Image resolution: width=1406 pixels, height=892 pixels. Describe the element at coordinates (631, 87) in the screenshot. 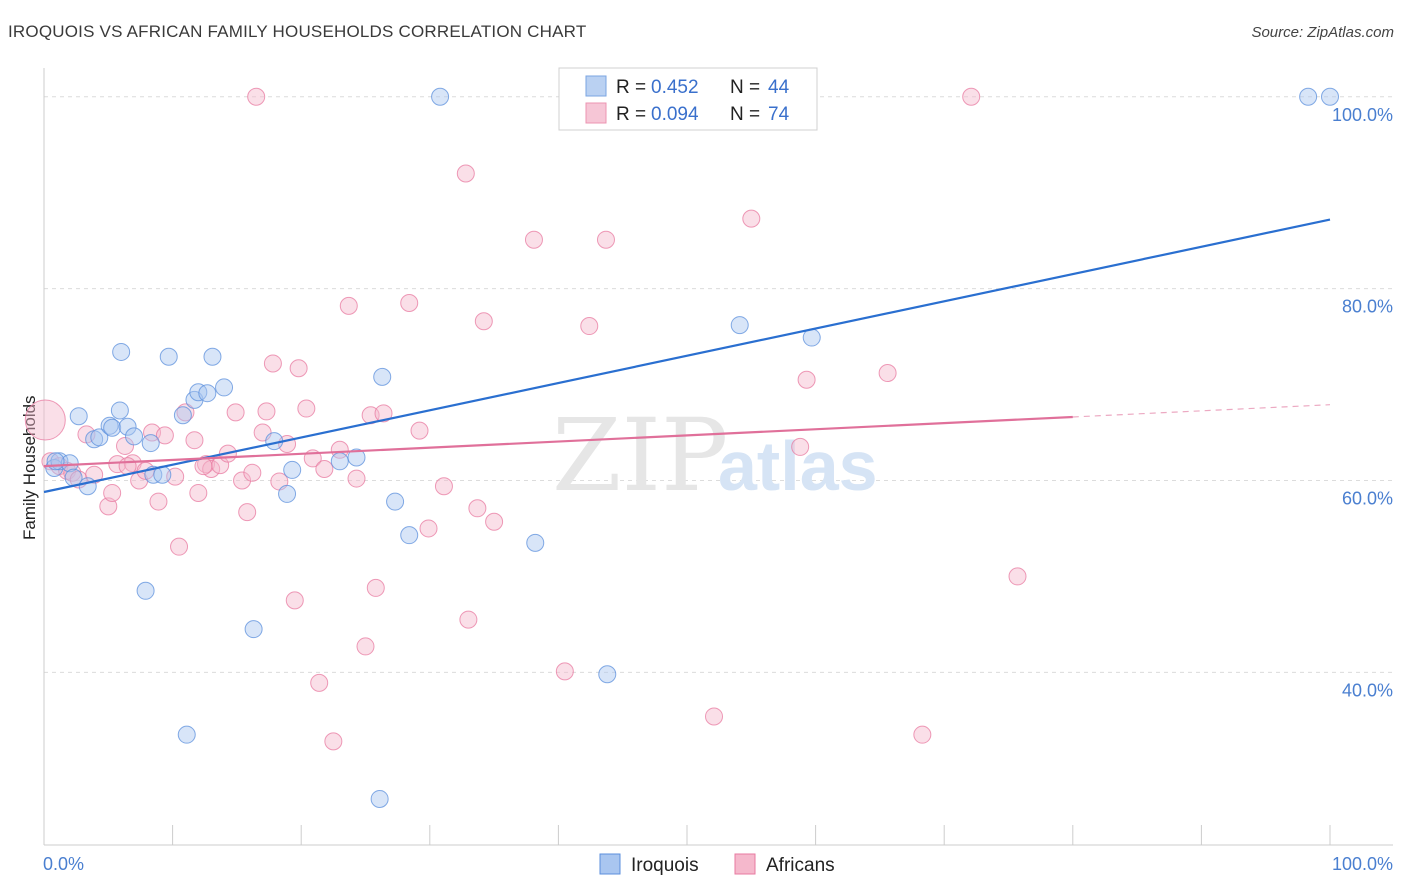

I see `legend-r-label-iroquois: R =` at that location.